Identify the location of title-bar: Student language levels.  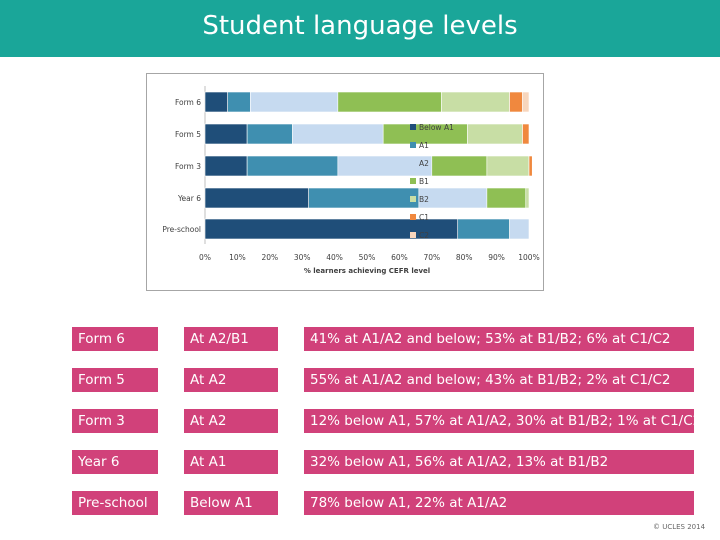
(360, 28).